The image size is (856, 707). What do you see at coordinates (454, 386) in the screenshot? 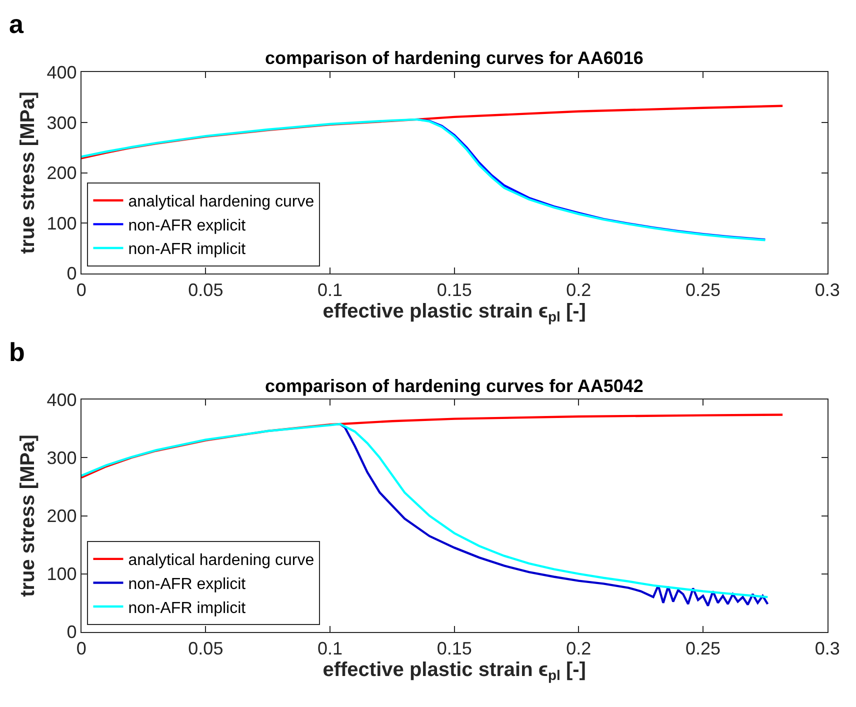
I see `chart-title: comparison of hardening curves for AA5042` at bounding box center [454, 386].